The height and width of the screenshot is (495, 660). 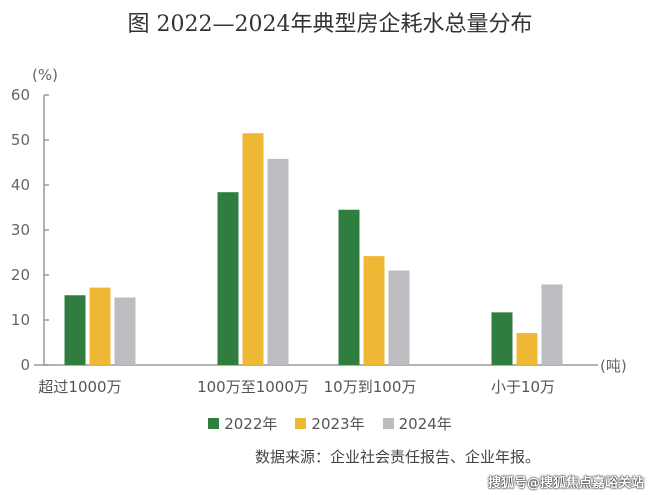 I want to click on source-note: 数据来源：企业社会责任报告、企业年报。, so click(x=398, y=457).